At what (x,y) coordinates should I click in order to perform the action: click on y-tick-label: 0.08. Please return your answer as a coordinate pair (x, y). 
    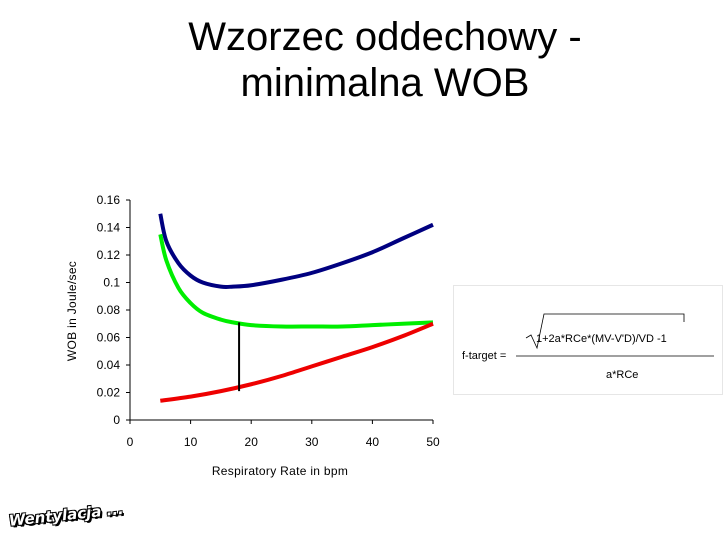
    Looking at the image, I should click on (109, 310).